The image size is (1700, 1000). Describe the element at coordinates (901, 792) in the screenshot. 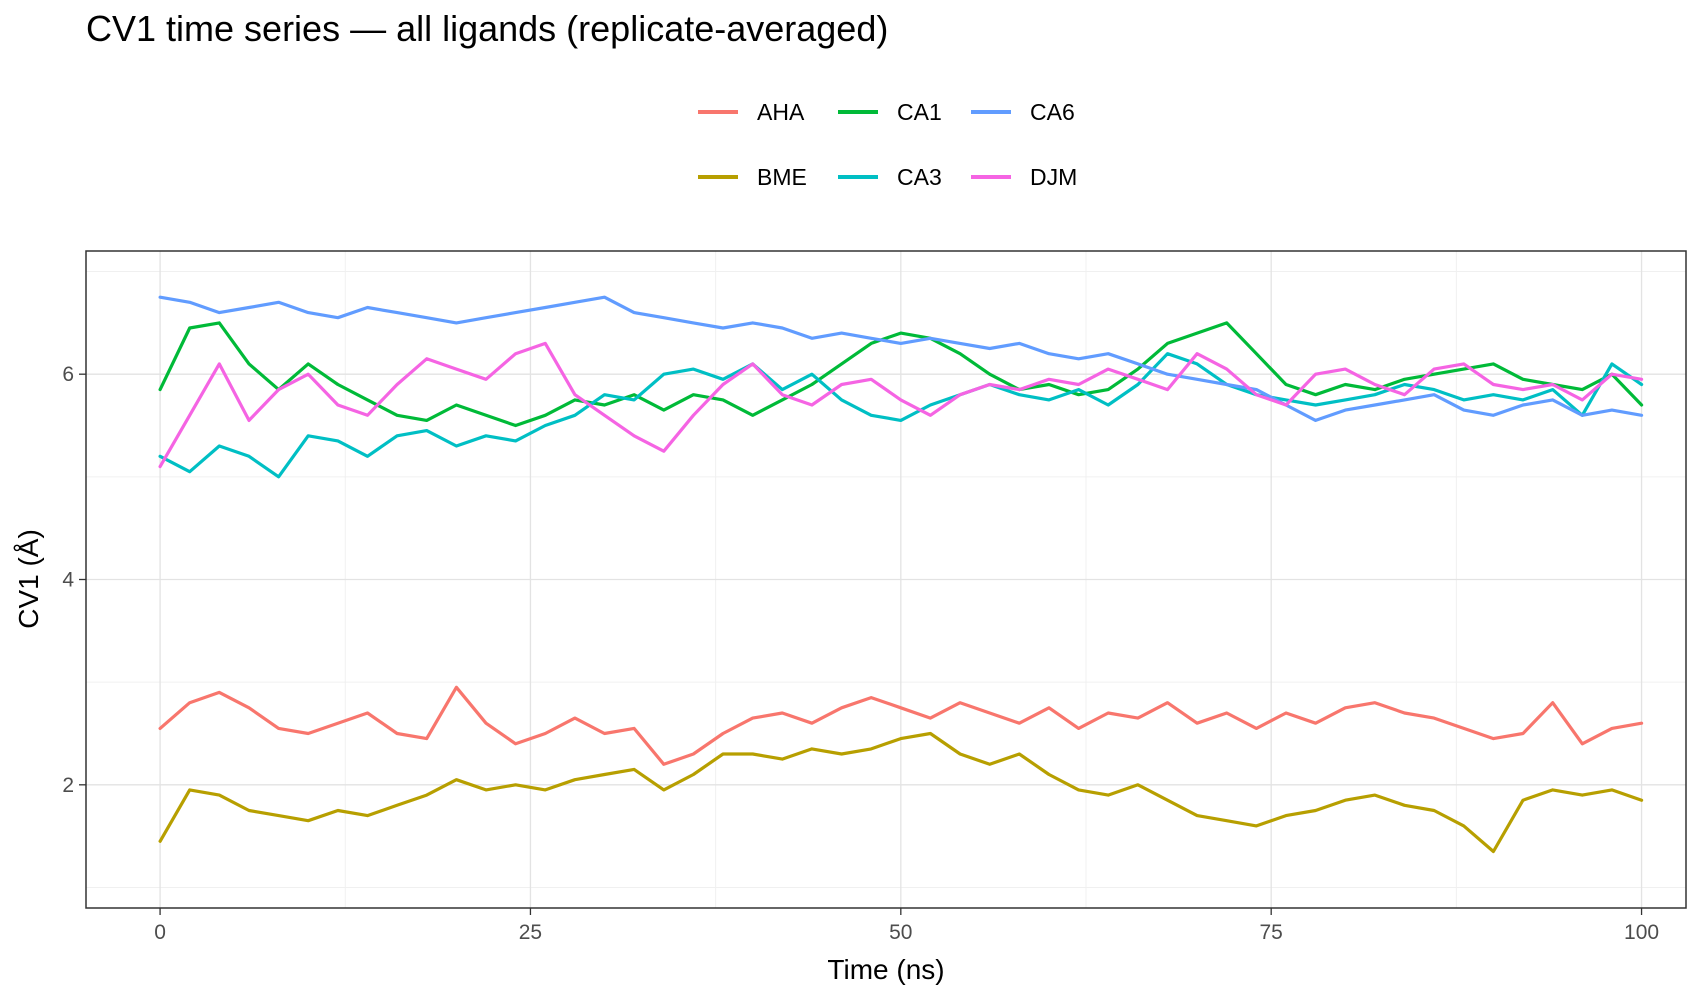

I see `series-line-bme` at that location.